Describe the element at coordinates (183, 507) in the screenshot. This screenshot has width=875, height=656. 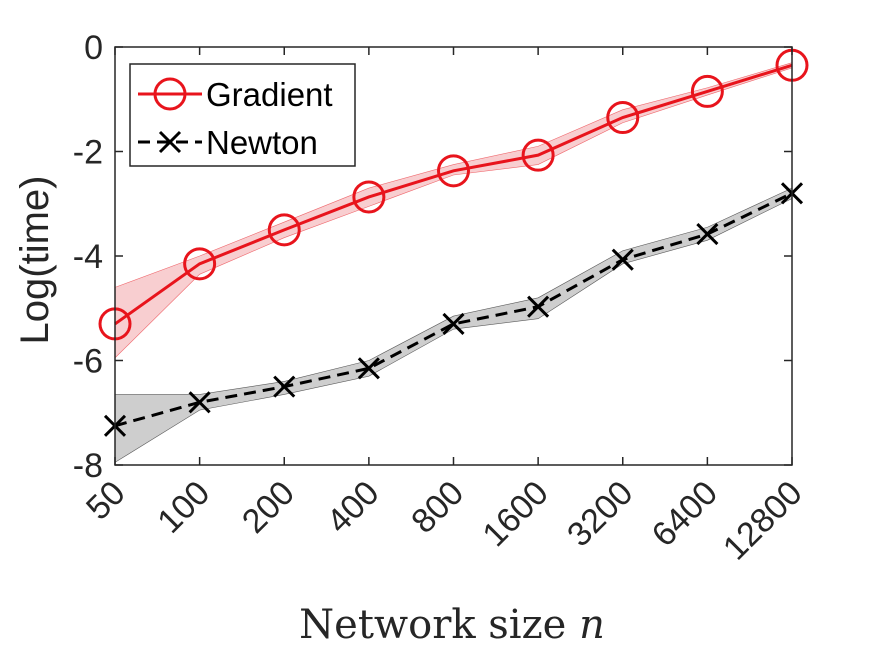
I see `x-tick-label: 100` at that location.